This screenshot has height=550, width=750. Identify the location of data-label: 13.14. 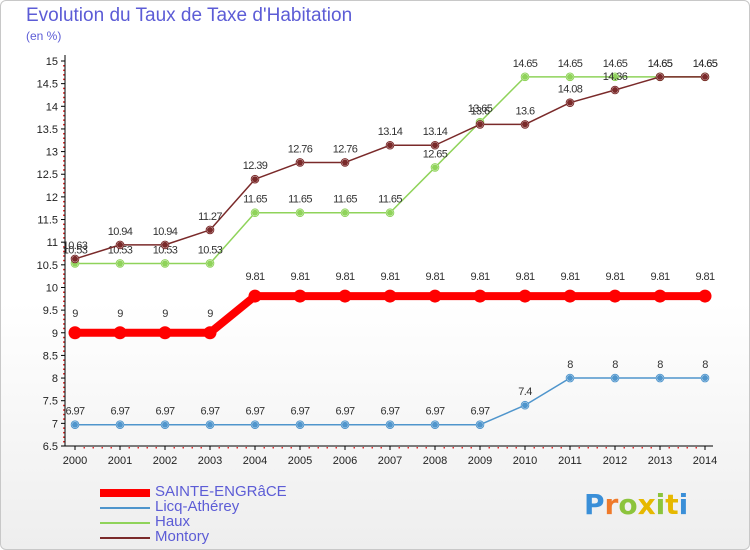
(435, 132).